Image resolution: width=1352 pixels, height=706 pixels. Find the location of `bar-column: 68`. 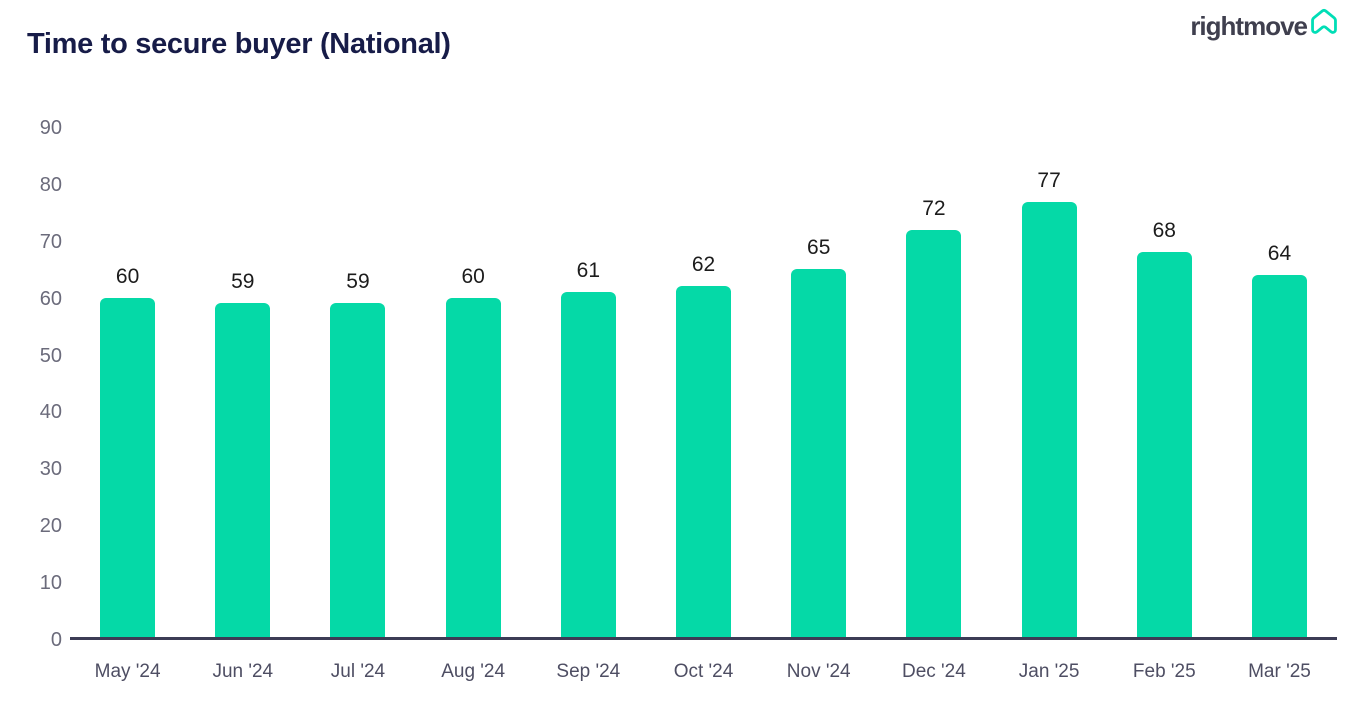

bar-column: 68 is located at coordinates (1164, 382).